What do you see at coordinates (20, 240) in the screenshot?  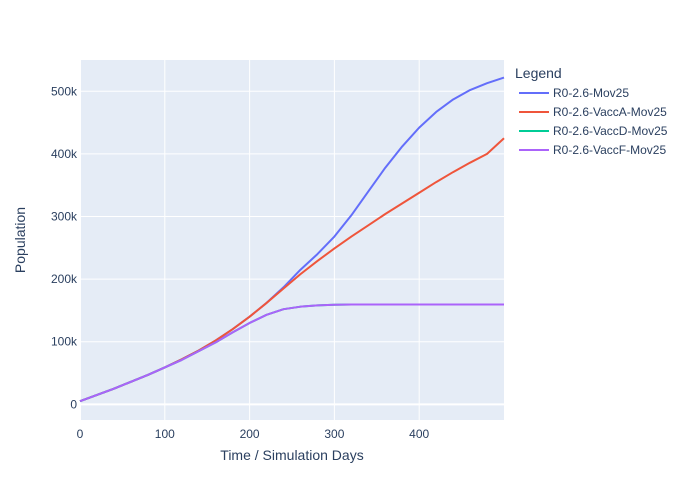 I see `y-axis-title: Population` at bounding box center [20, 240].